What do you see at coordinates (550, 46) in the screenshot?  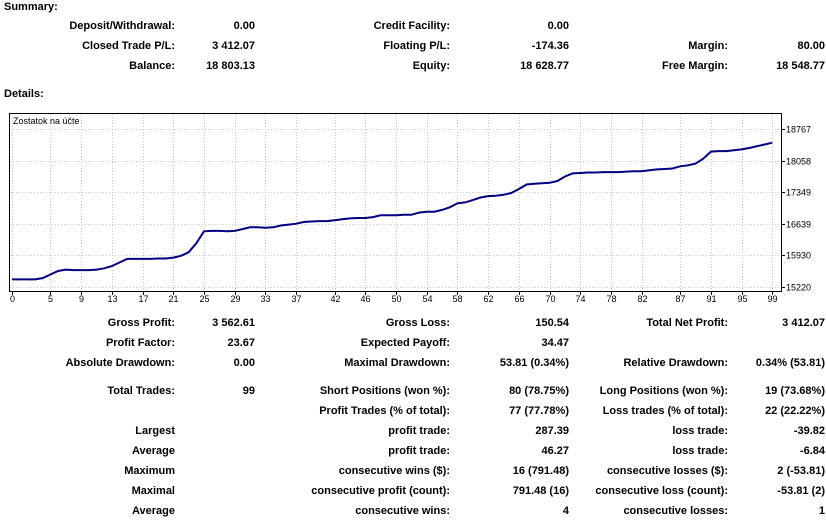 I see `floating-value: -174.36` at bounding box center [550, 46].